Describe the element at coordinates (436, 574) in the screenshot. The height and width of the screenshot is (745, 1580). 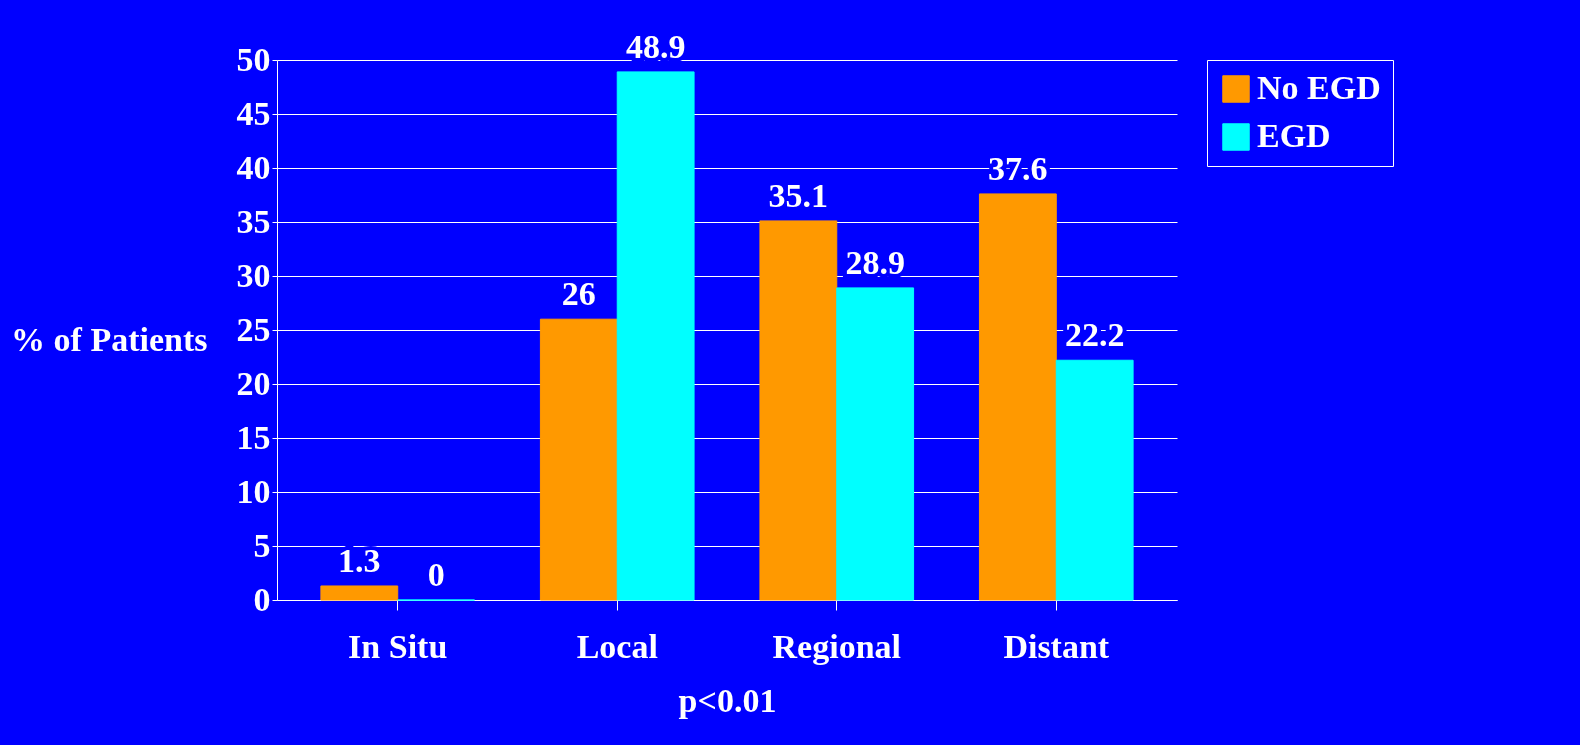
I see `data-label: 0` at that location.